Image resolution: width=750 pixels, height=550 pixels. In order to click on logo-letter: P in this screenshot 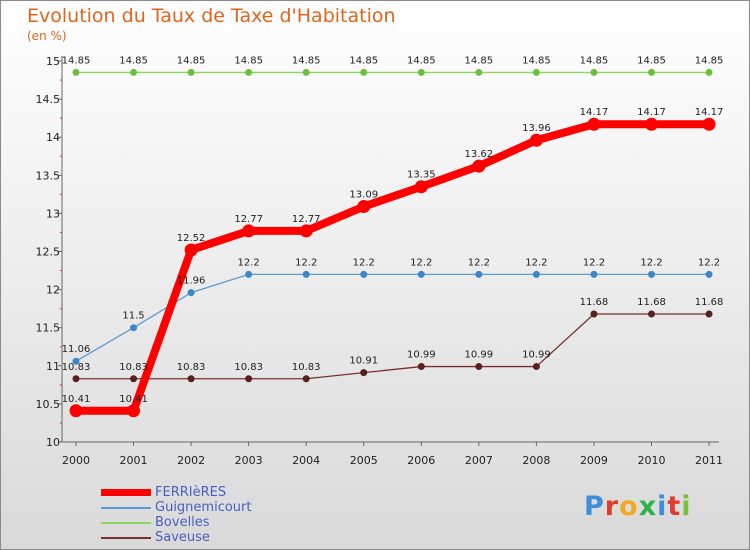, I will do `click(594, 506)`.